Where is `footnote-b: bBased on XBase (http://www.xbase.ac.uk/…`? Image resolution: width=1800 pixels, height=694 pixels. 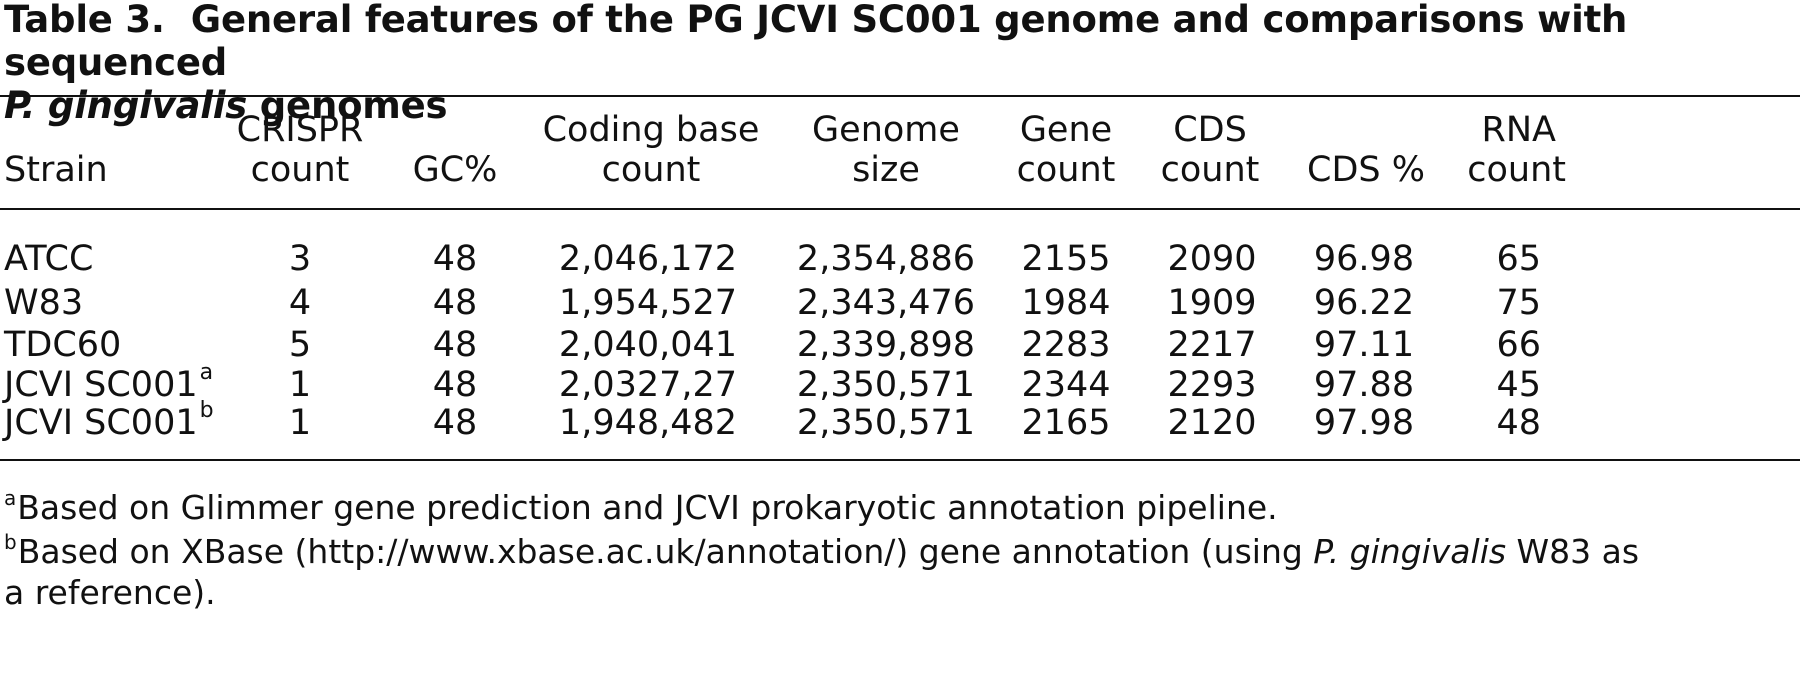 footnote-b: bBased on XBase (http://www.xbase.ac.uk/… is located at coordinates (899, 572).